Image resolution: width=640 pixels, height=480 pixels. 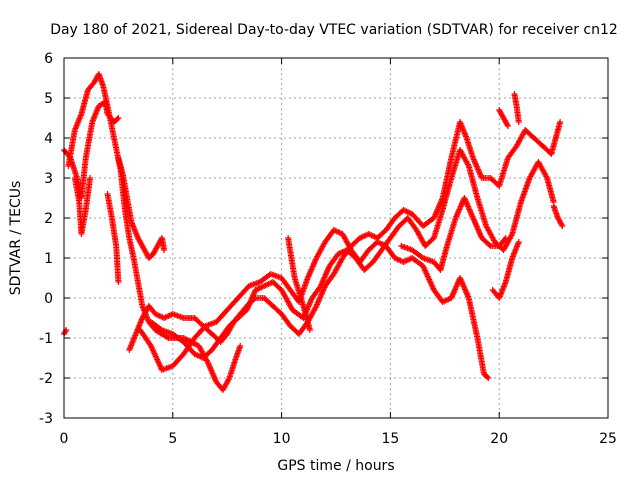 I want to click on y-tick-label: -1, so click(x=46, y=339).